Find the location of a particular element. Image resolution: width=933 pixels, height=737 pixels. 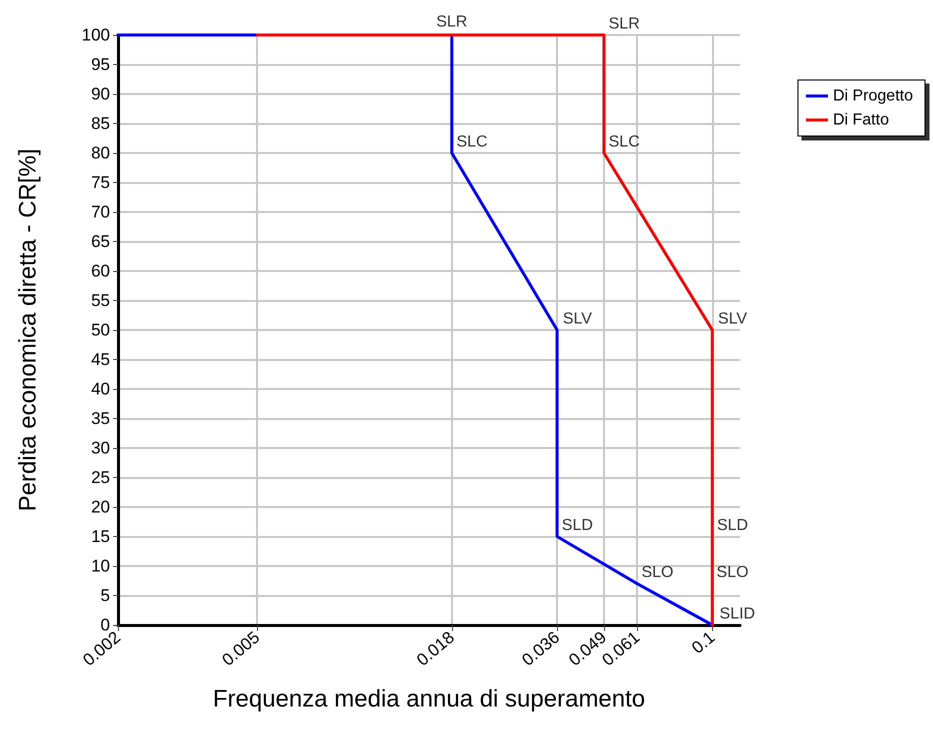

y-tick-label: 35 is located at coordinates (100, 418).